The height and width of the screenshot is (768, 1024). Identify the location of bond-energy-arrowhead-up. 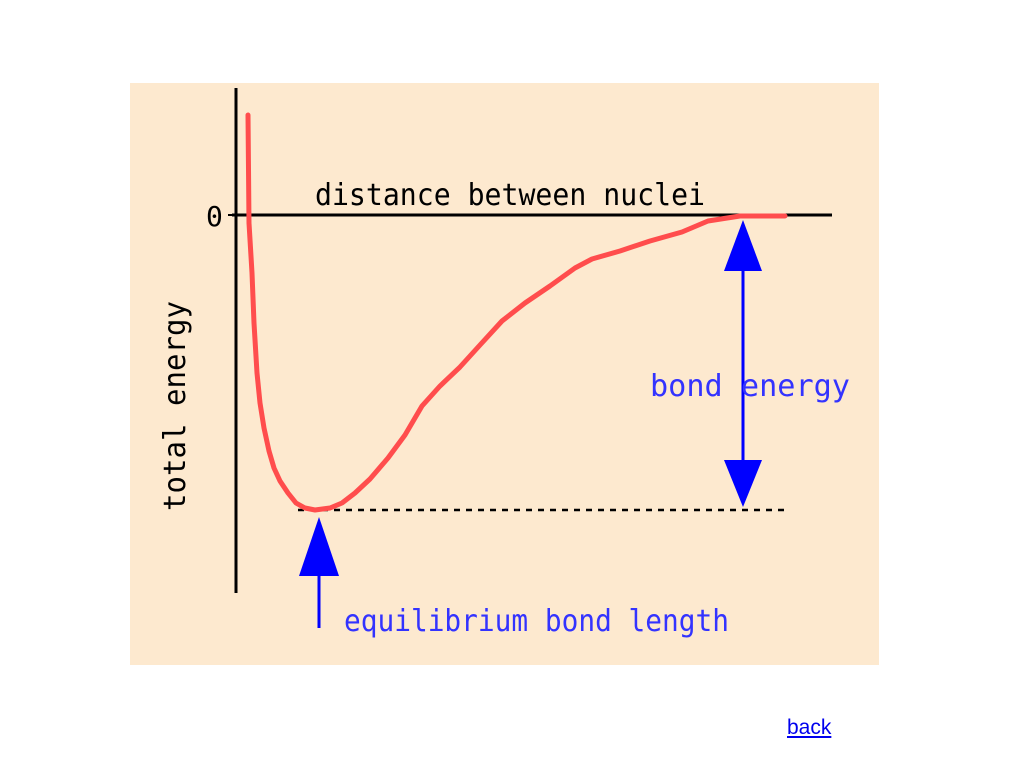
(743, 245).